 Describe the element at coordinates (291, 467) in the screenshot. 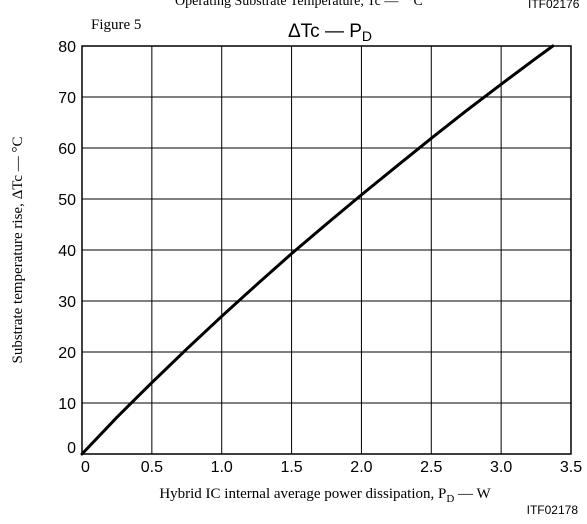

I see `x-tick-label-3: 1.5` at that location.